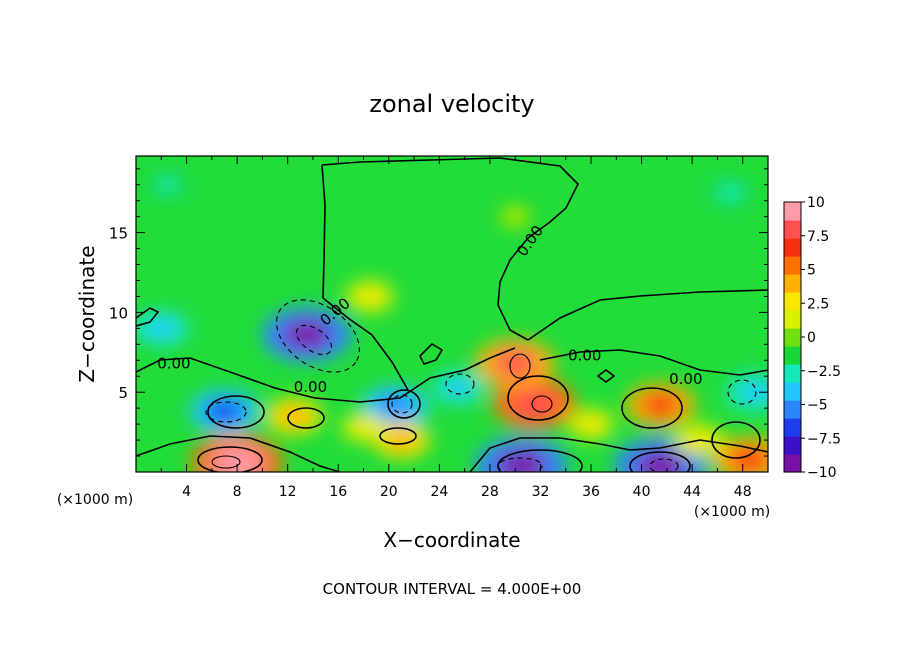 This screenshot has width=904, height=654. What do you see at coordinates (824, 439) in the screenshot?
I see `colorbar-tick-label: −7.5` at bounding box center [824, 439].